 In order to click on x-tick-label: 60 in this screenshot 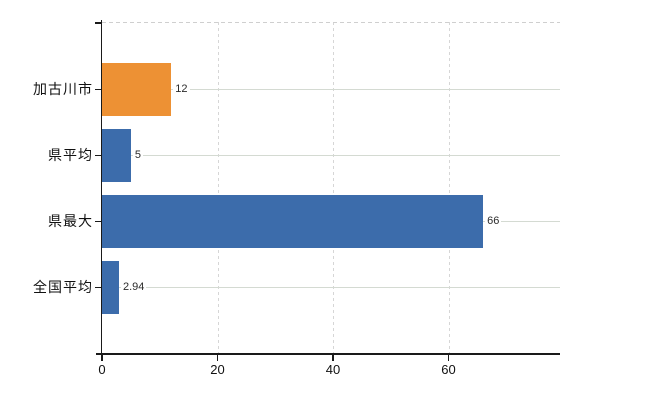, I will do `click(448, 369)`.